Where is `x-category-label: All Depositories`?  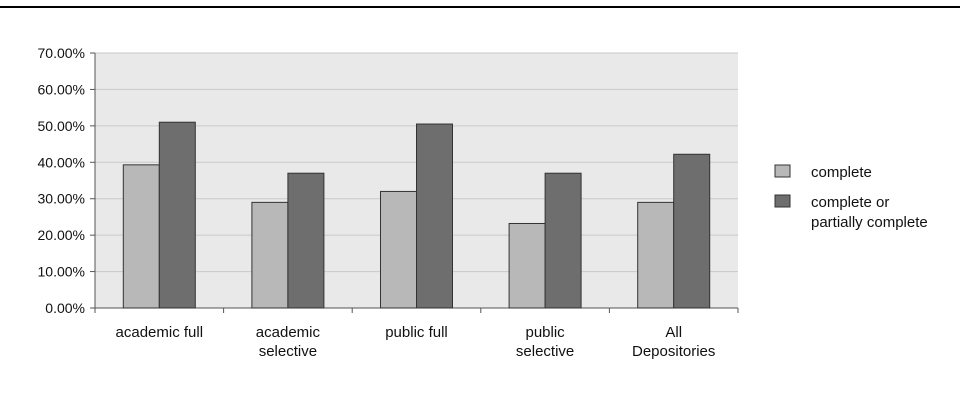
x-category-label: All Depositories is located at coordinates (673, 342).